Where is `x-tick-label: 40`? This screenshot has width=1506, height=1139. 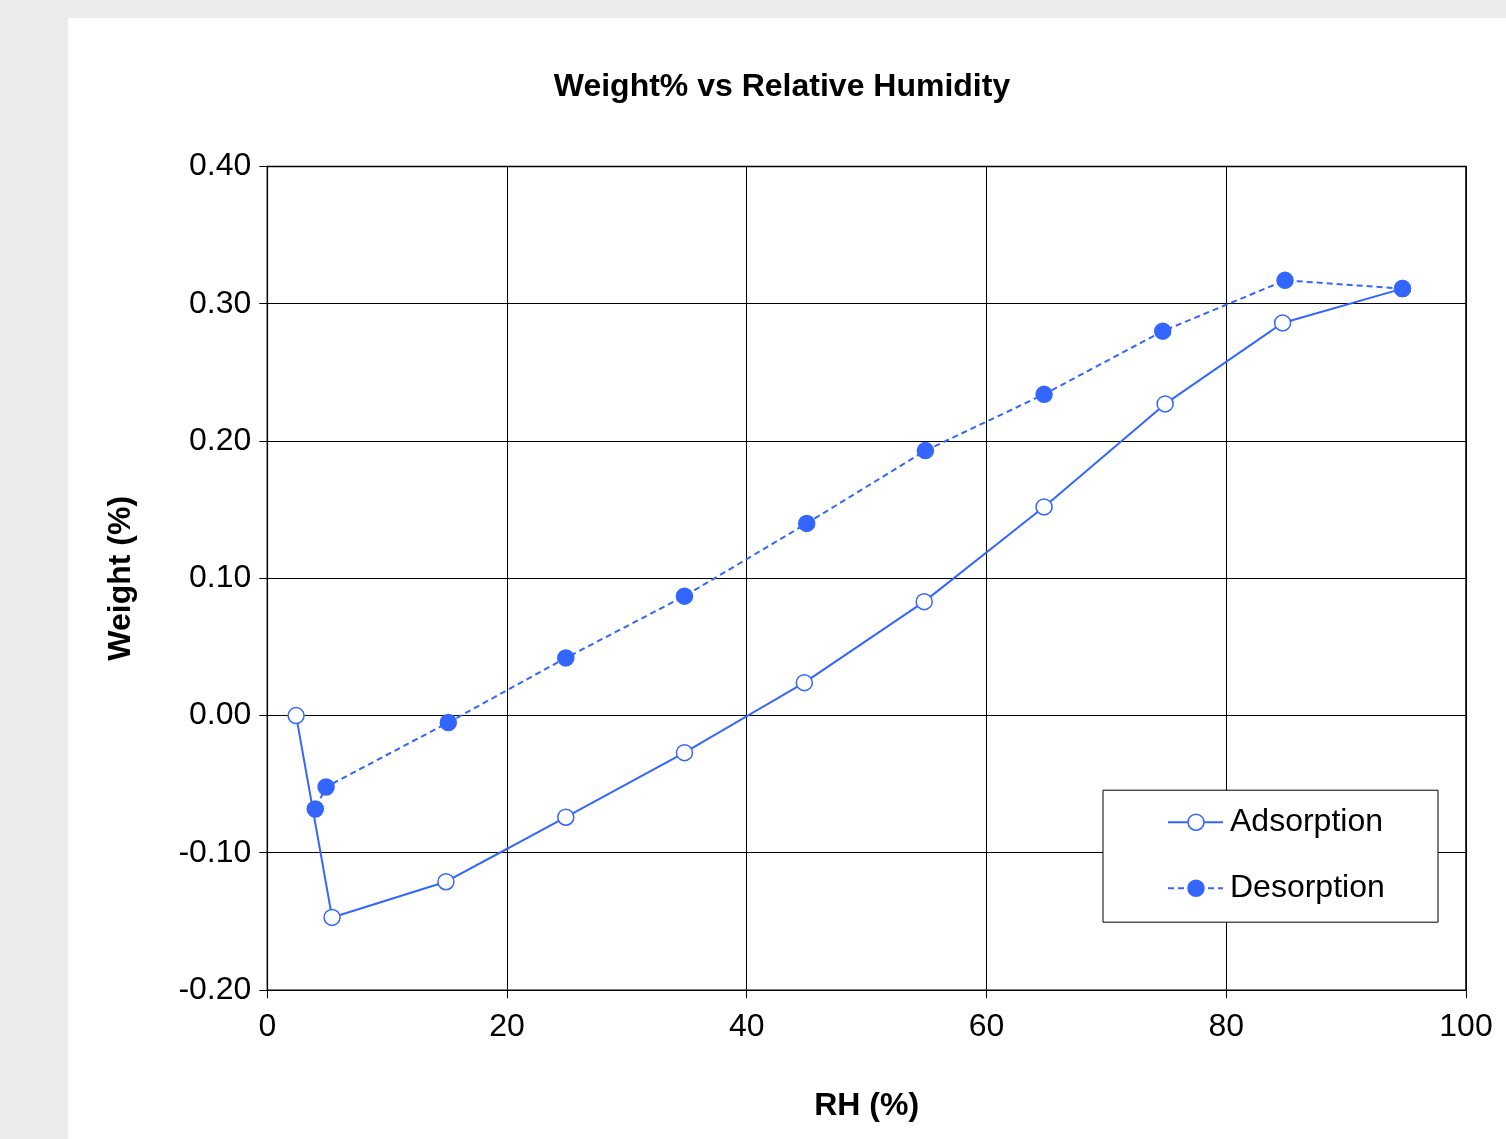
x-tick-label: 40 is located at coordinates (747, 1025).